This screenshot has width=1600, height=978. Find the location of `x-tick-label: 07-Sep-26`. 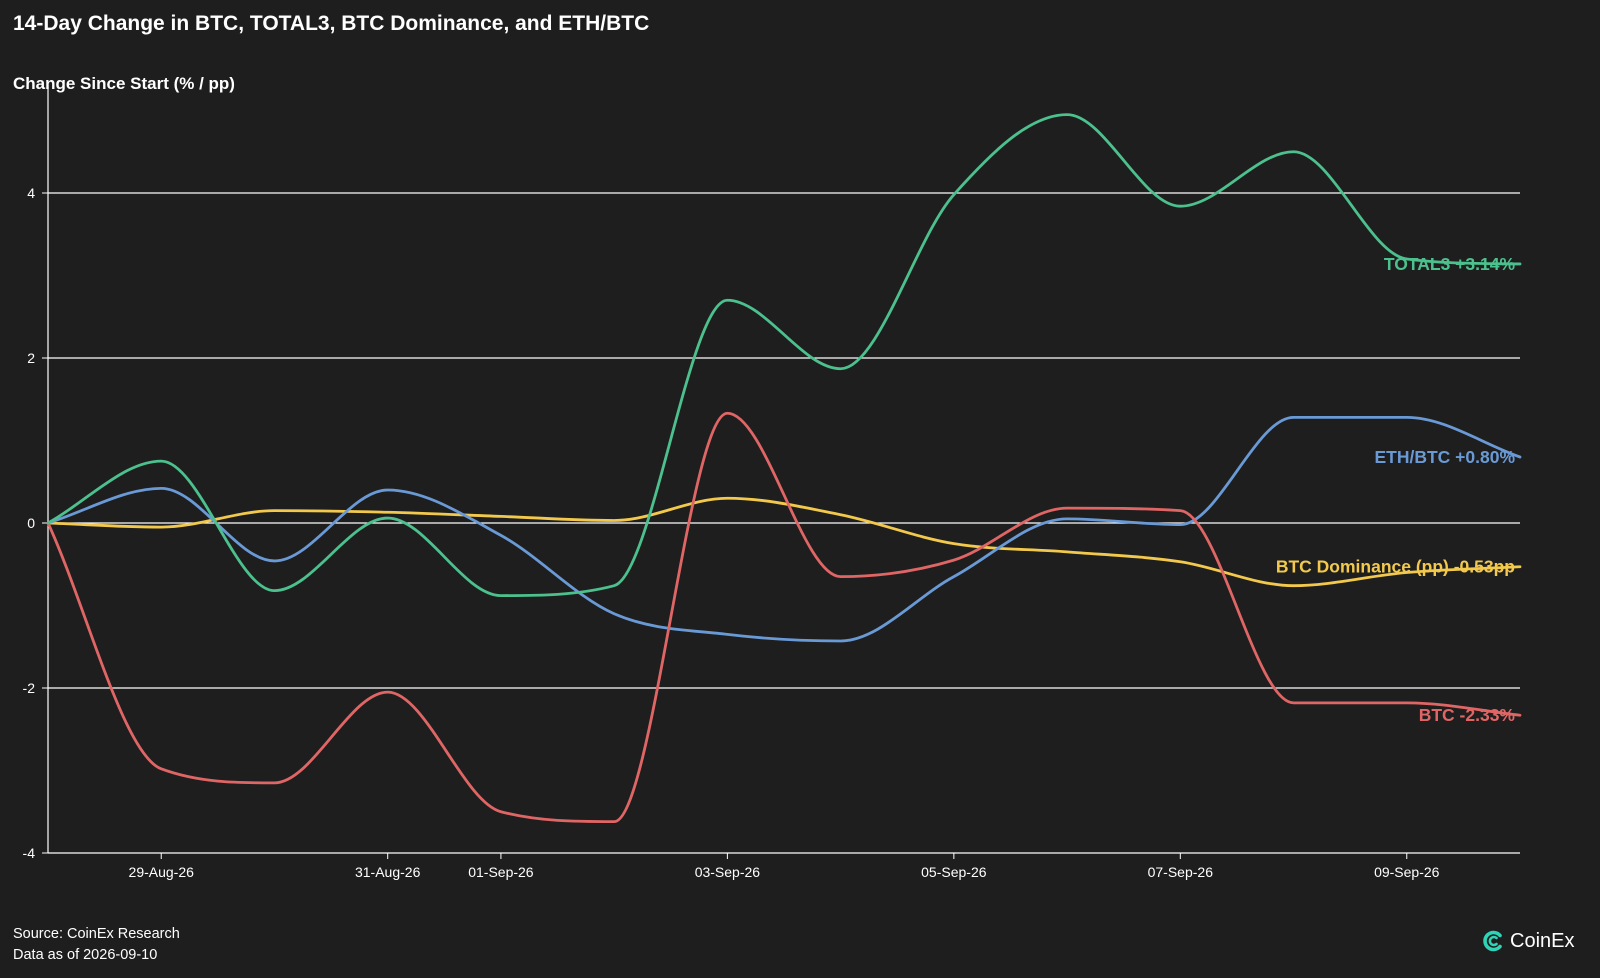

x-tick-label: 07-Sep-26 is located at coordinates (1181, 872).